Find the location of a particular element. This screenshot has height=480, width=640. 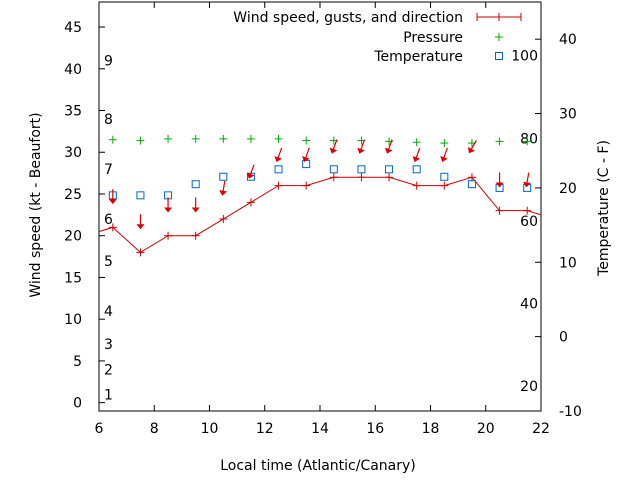

legend-label: Temperature is located at coordinates (418, 57).